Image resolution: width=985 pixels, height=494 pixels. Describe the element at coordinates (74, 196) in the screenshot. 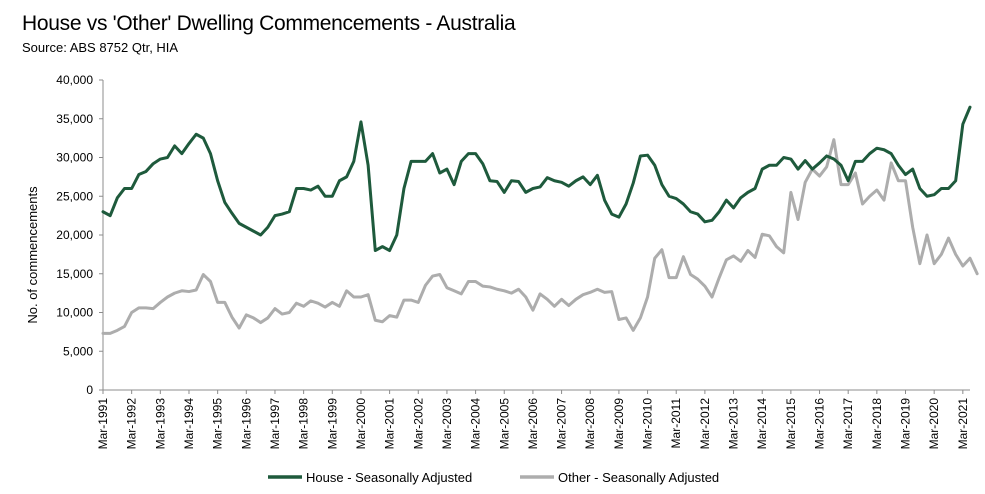

I see `y-tick-label: 25,000` at that location.